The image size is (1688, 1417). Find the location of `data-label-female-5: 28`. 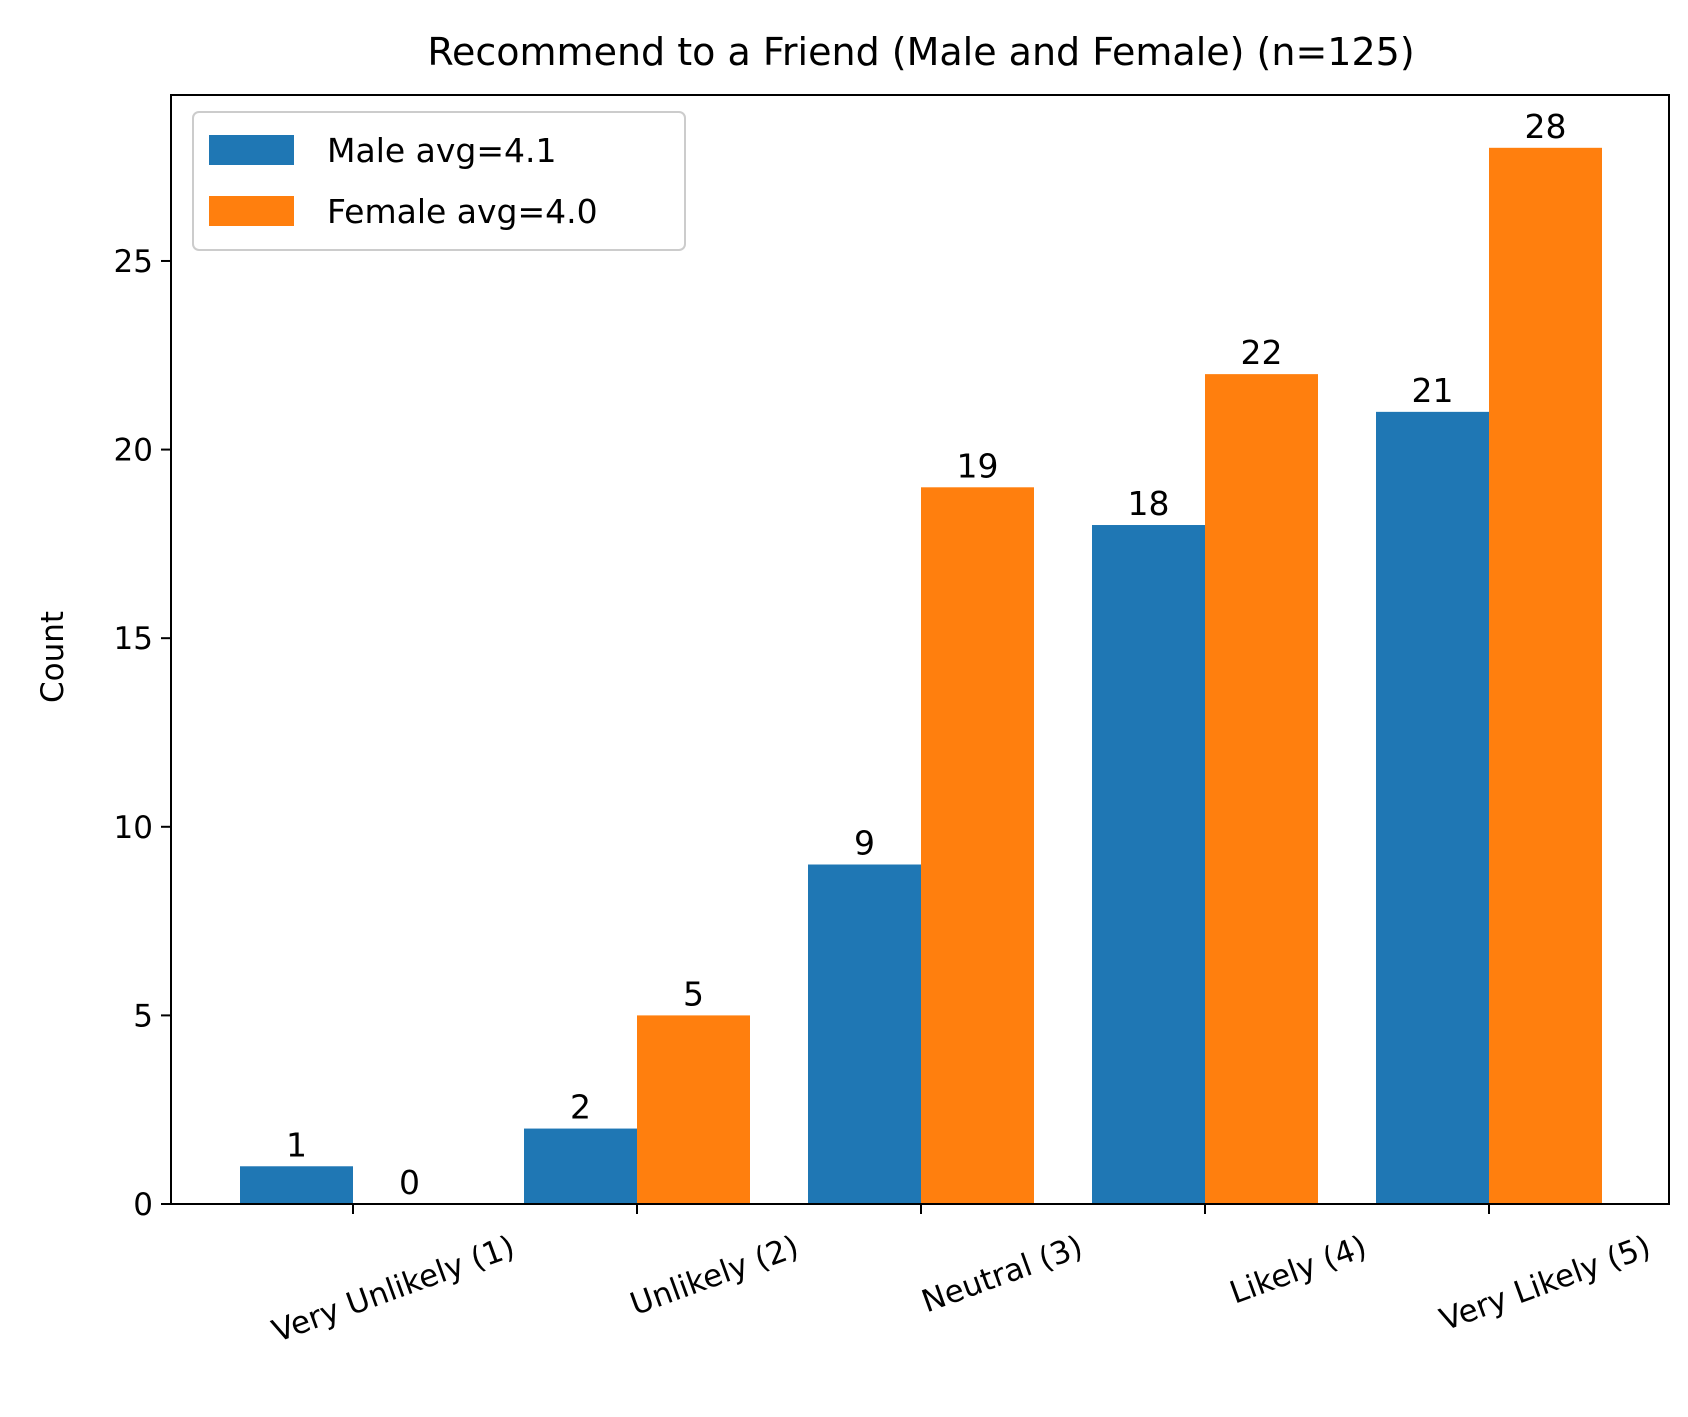

data-label-female-5: 28 is located at coordinates (1546, 126).